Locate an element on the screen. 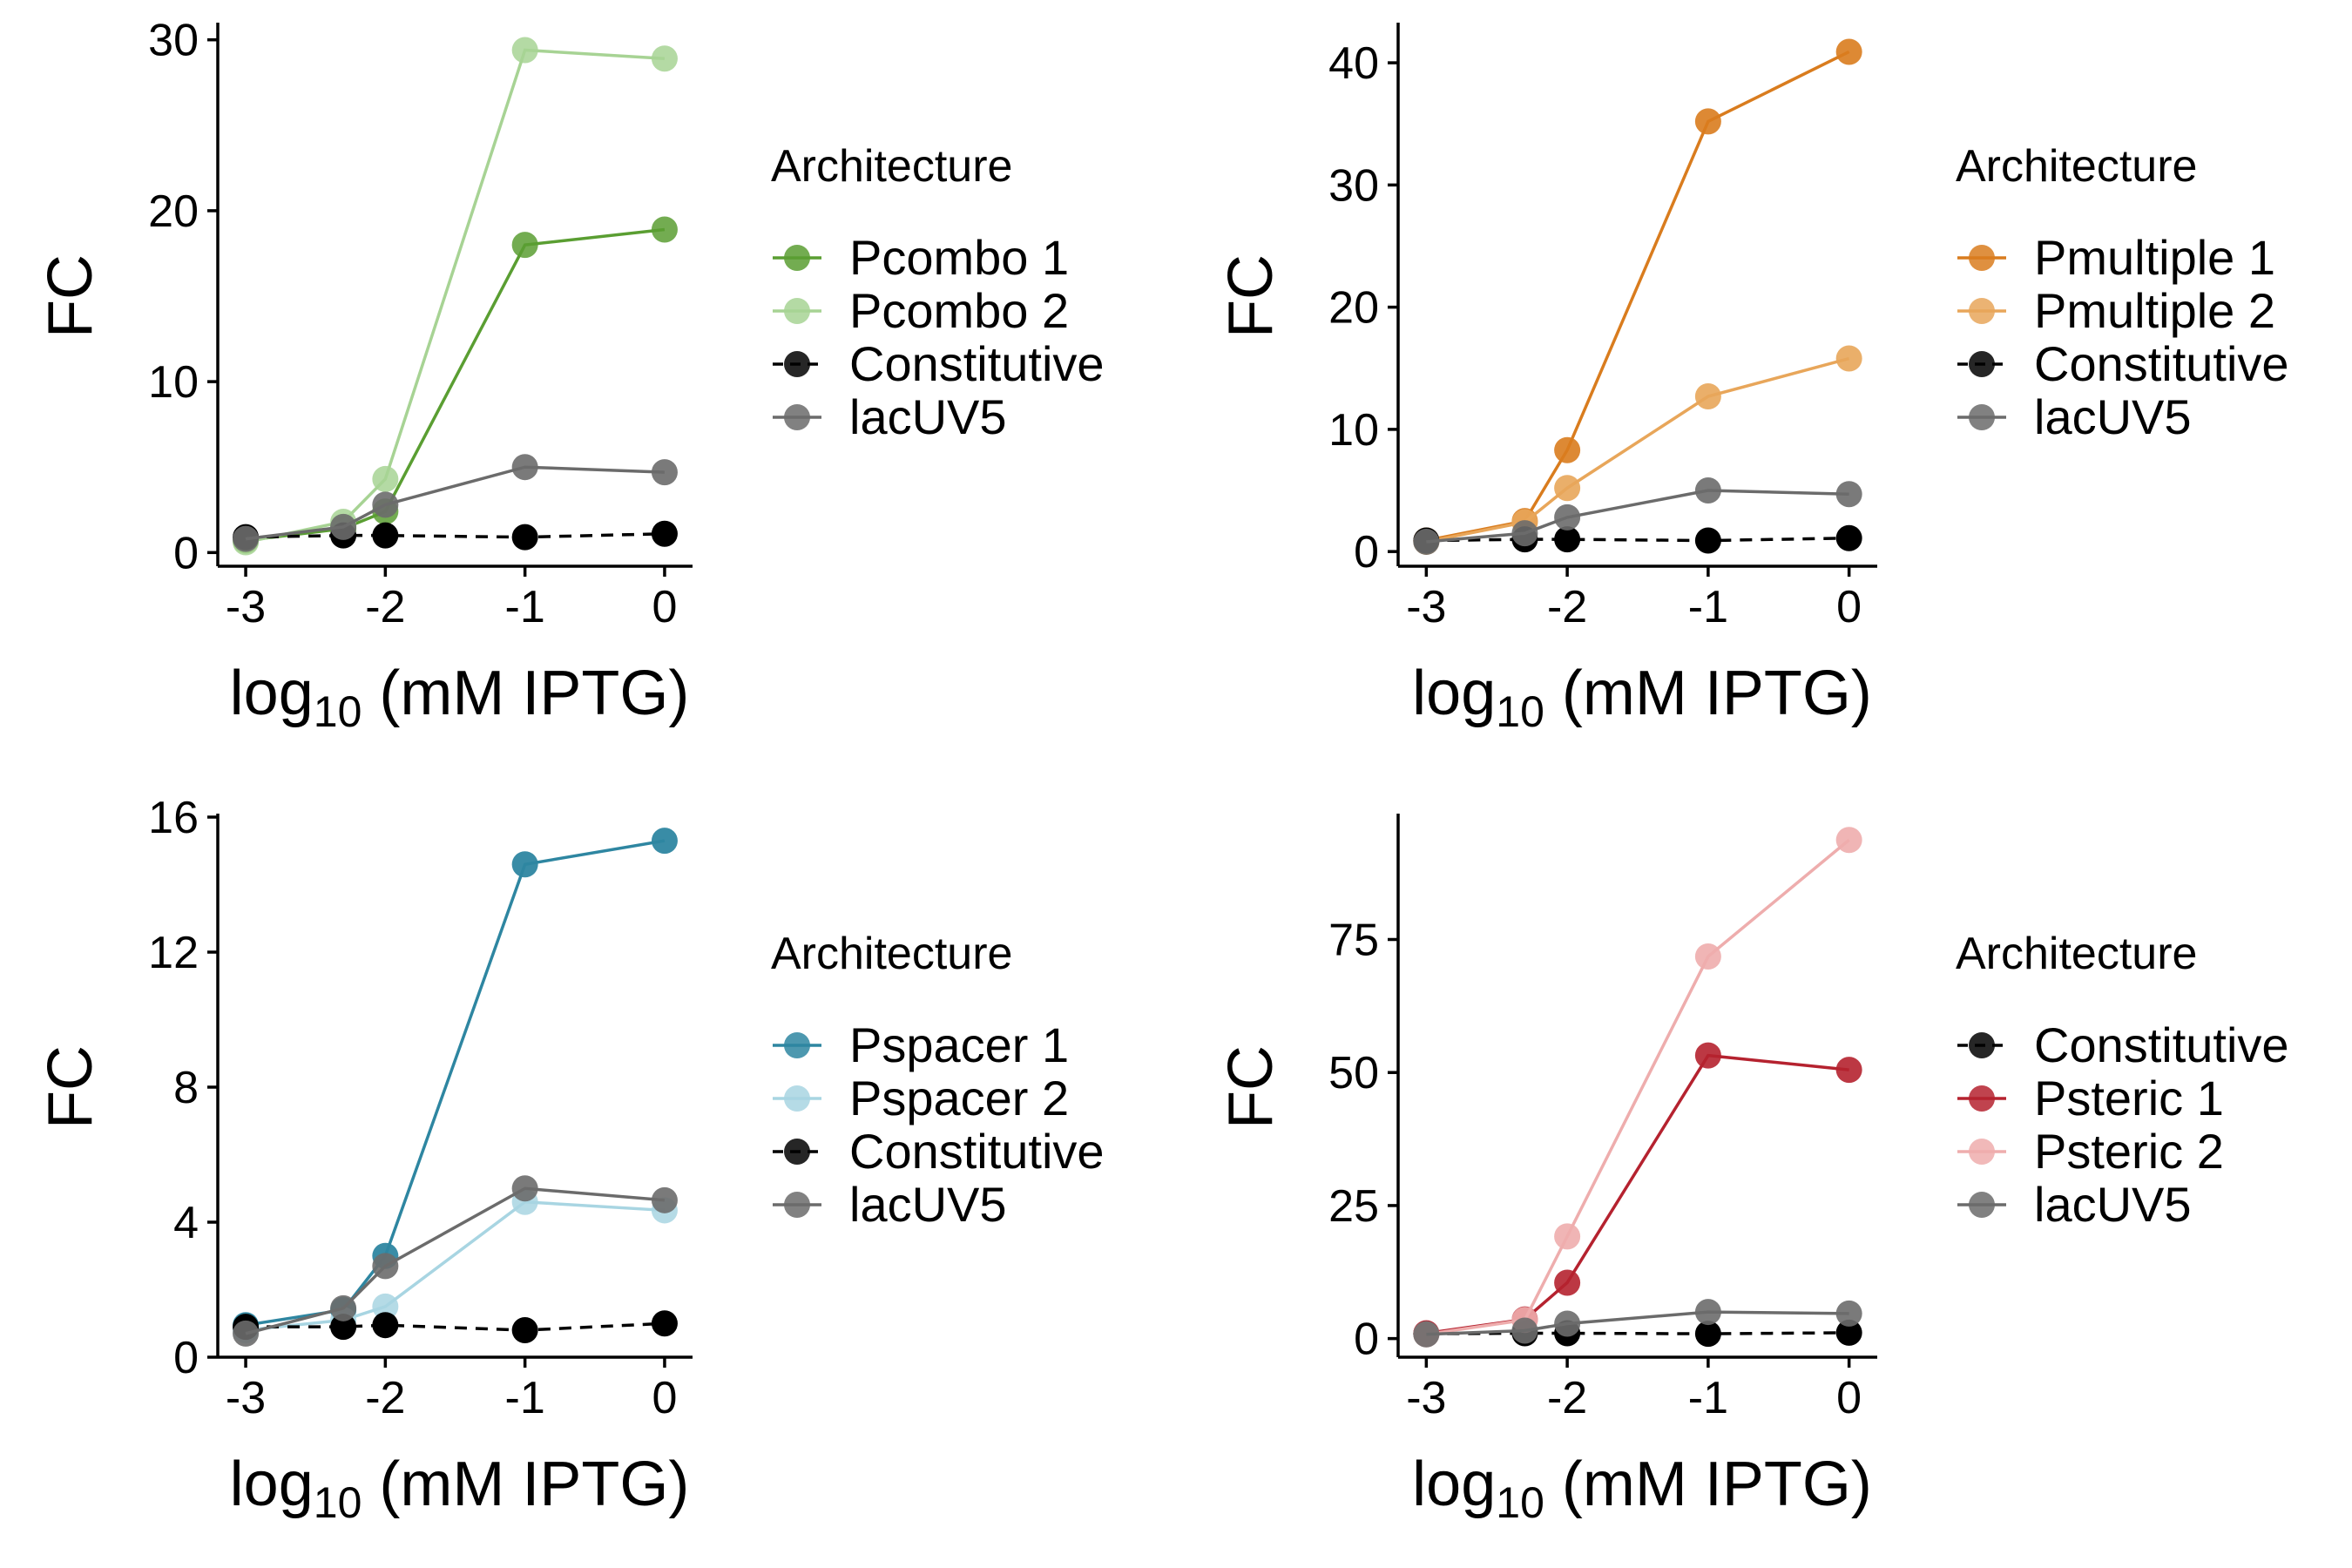 This screenshot has width=2352, height=1568. legend-item: Pspacer 1 is located at coordinates (921, 1044).